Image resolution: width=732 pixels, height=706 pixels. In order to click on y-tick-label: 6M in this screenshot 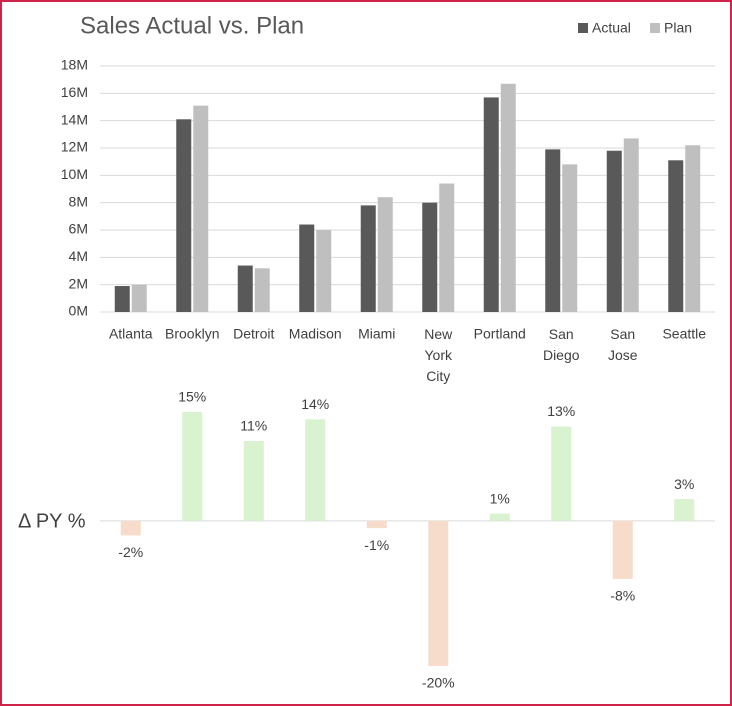, I will do `click(78, 229)`.